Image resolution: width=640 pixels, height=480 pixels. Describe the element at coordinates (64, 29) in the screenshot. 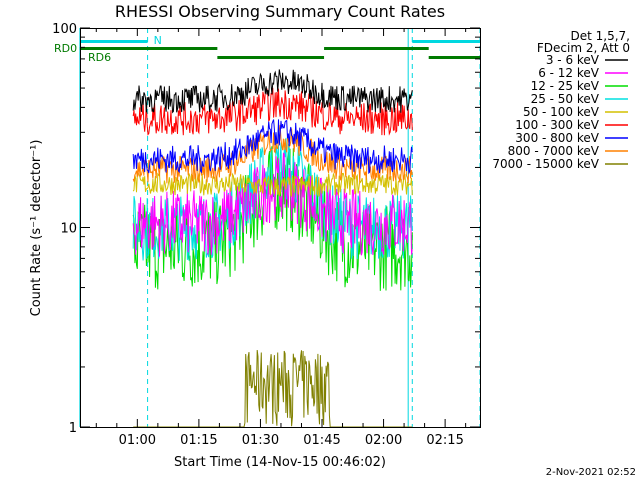

I see `y-tick-label: 100` at that location.